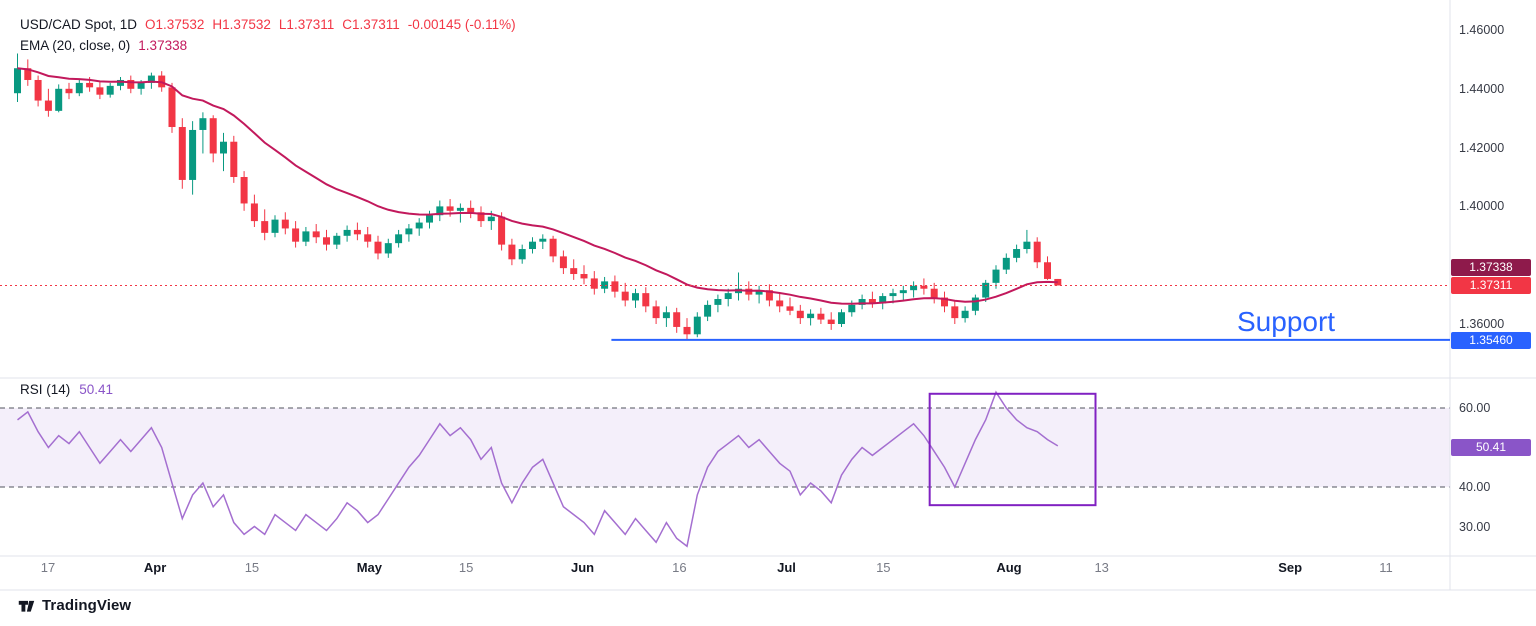  I want to click on price-axis-label: 1.42000, so click(1482, 147).